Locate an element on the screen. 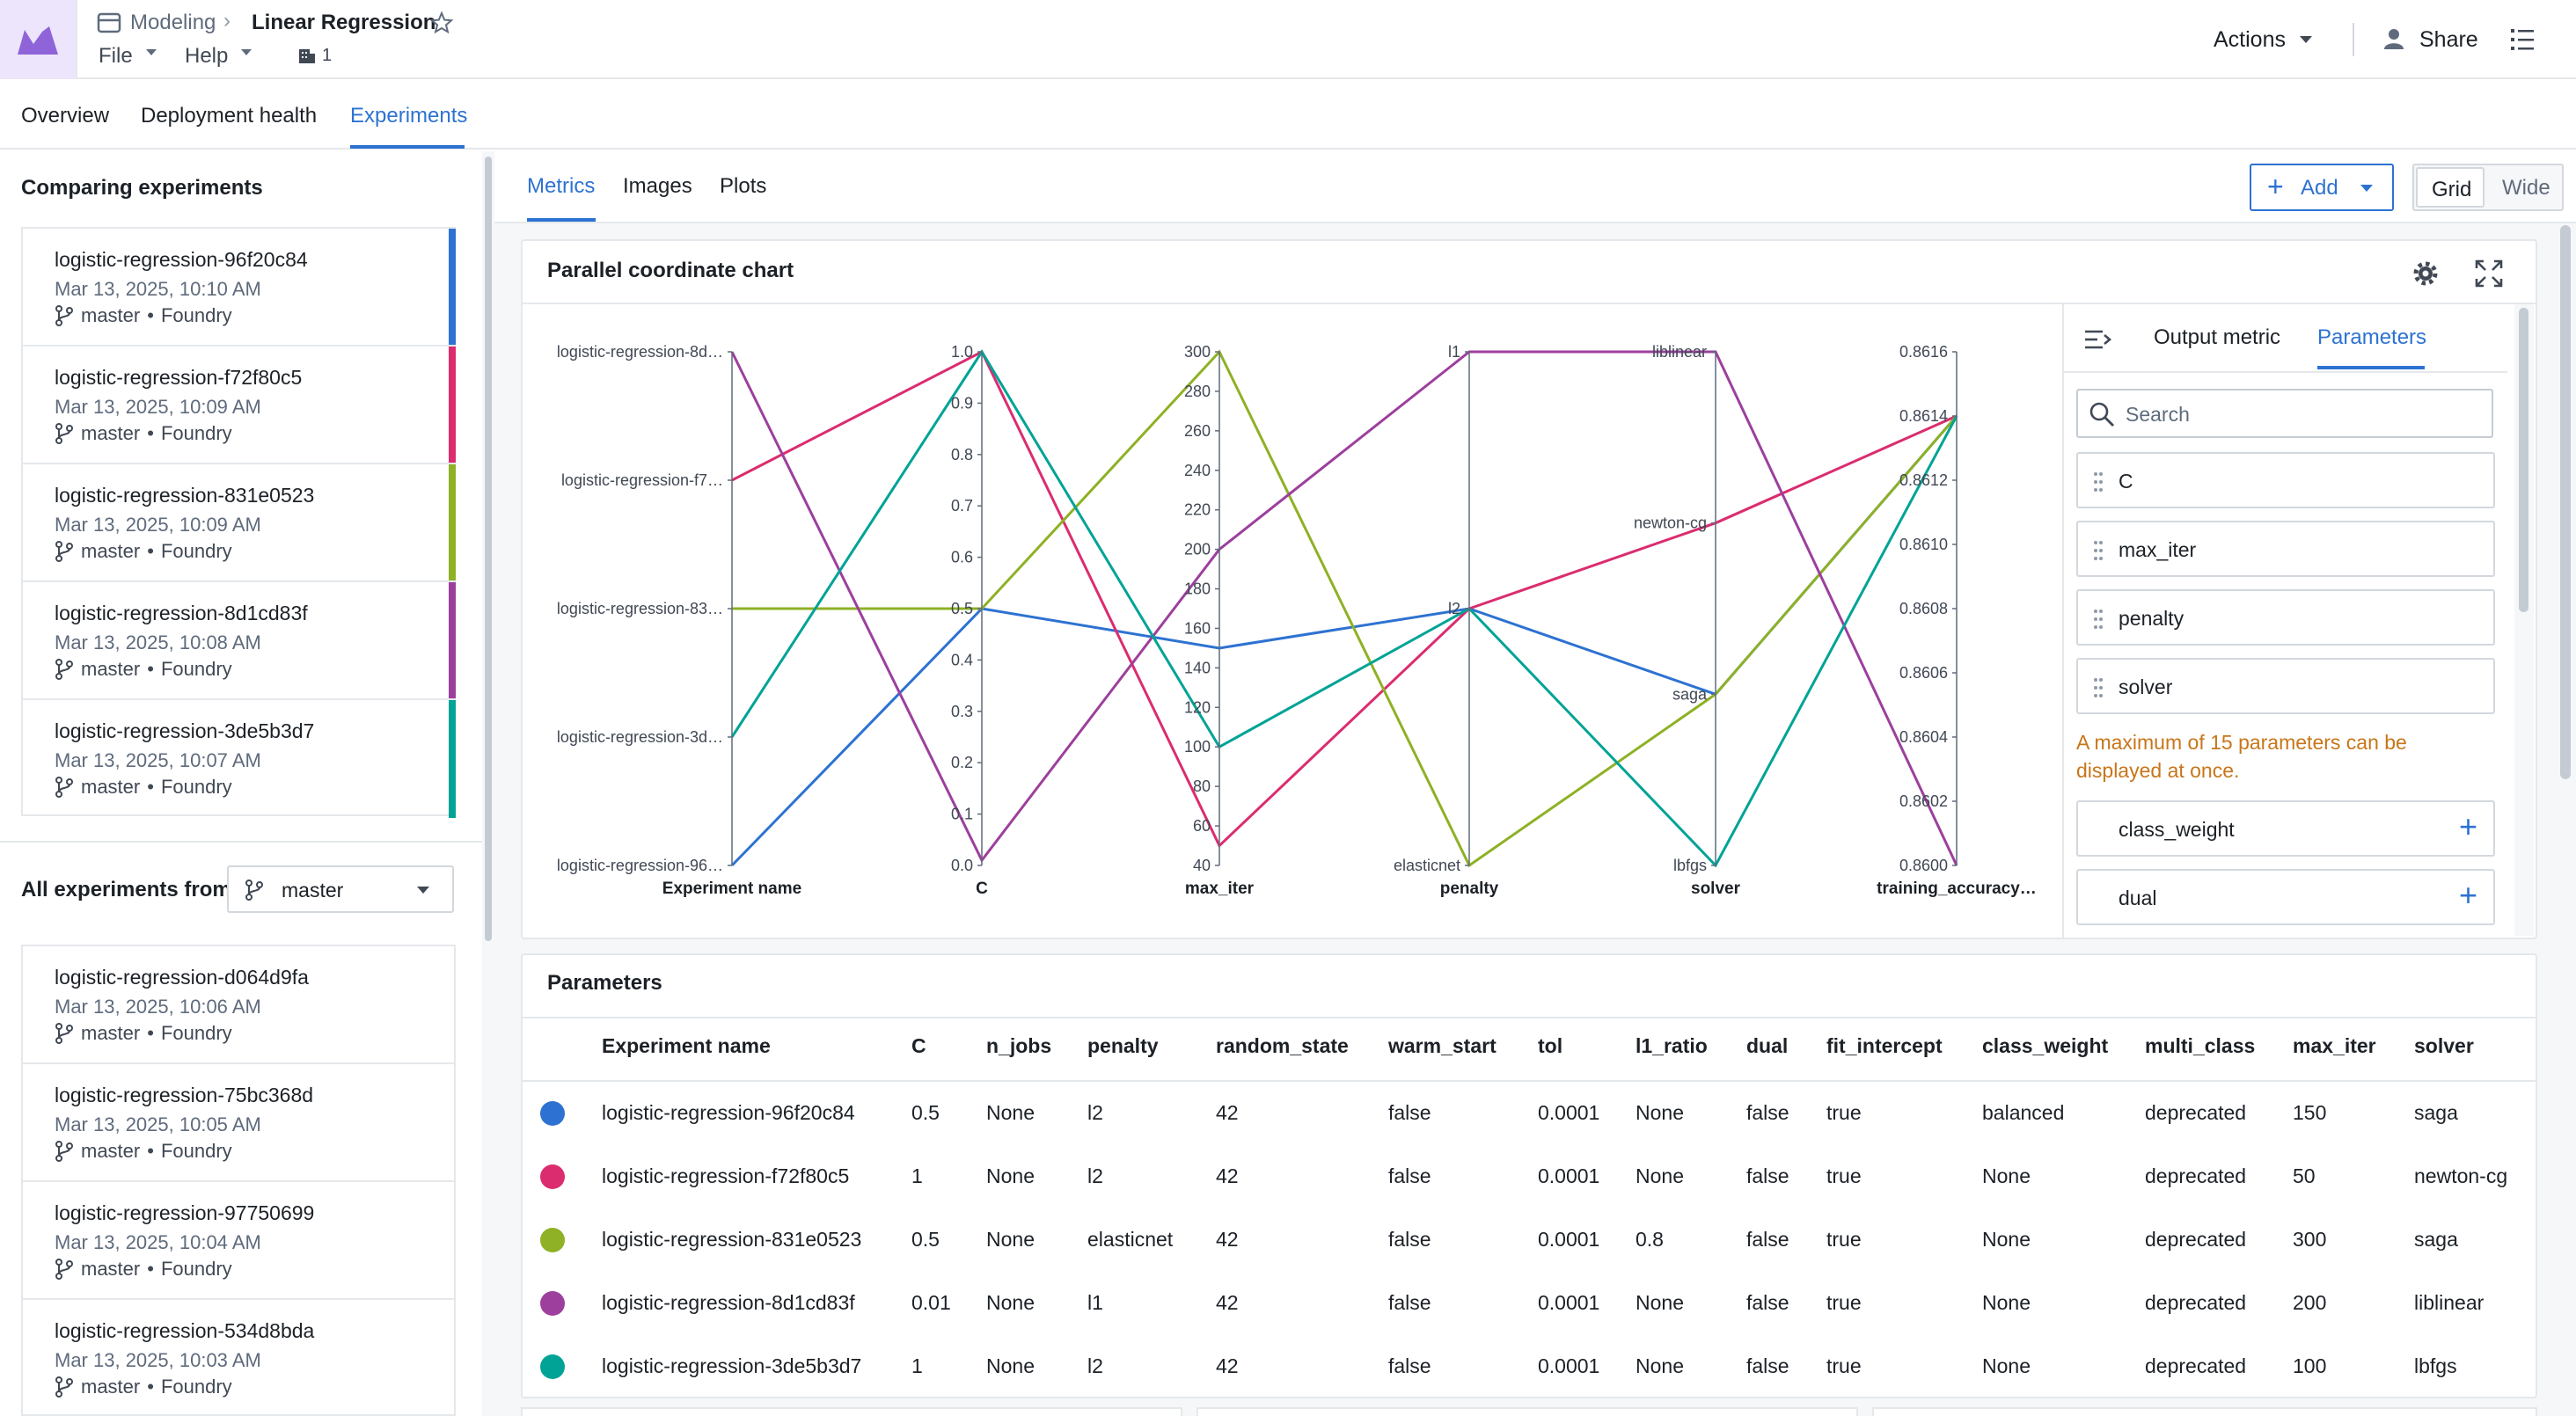  tab-images: Images is located at coordinates (657, 186).